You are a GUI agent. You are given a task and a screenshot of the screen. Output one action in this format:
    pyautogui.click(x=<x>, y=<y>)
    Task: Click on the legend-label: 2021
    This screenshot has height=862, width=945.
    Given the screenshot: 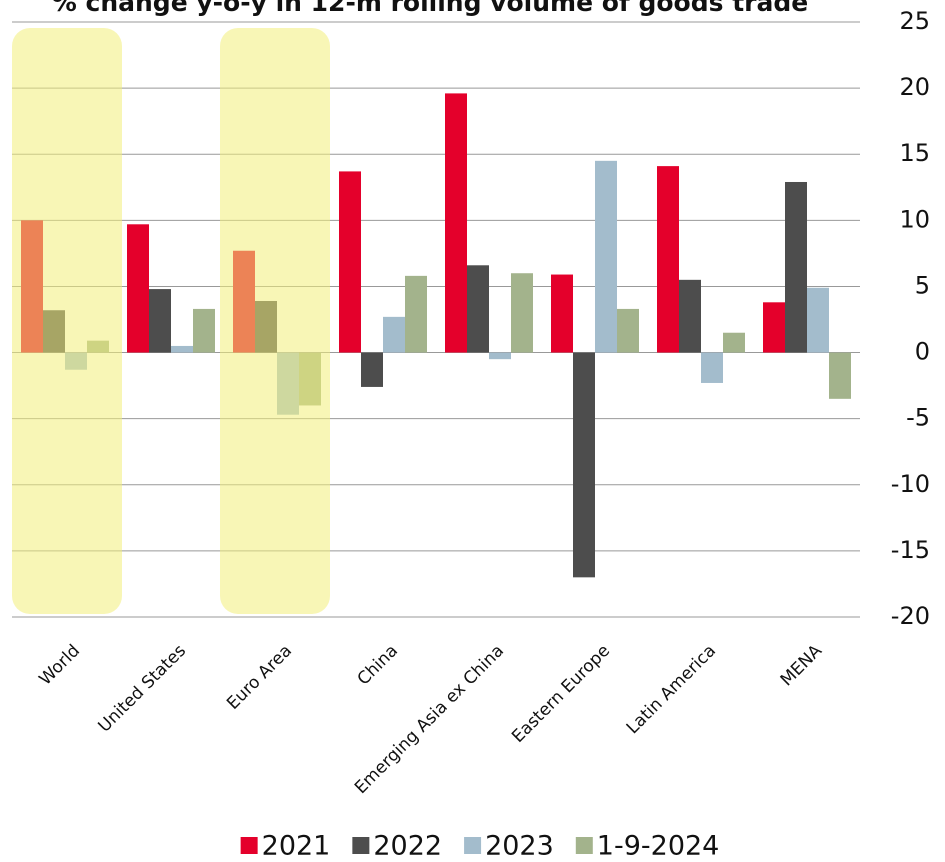 What is the action you would take?
    pyautogui.click(x=296, y=846)
    